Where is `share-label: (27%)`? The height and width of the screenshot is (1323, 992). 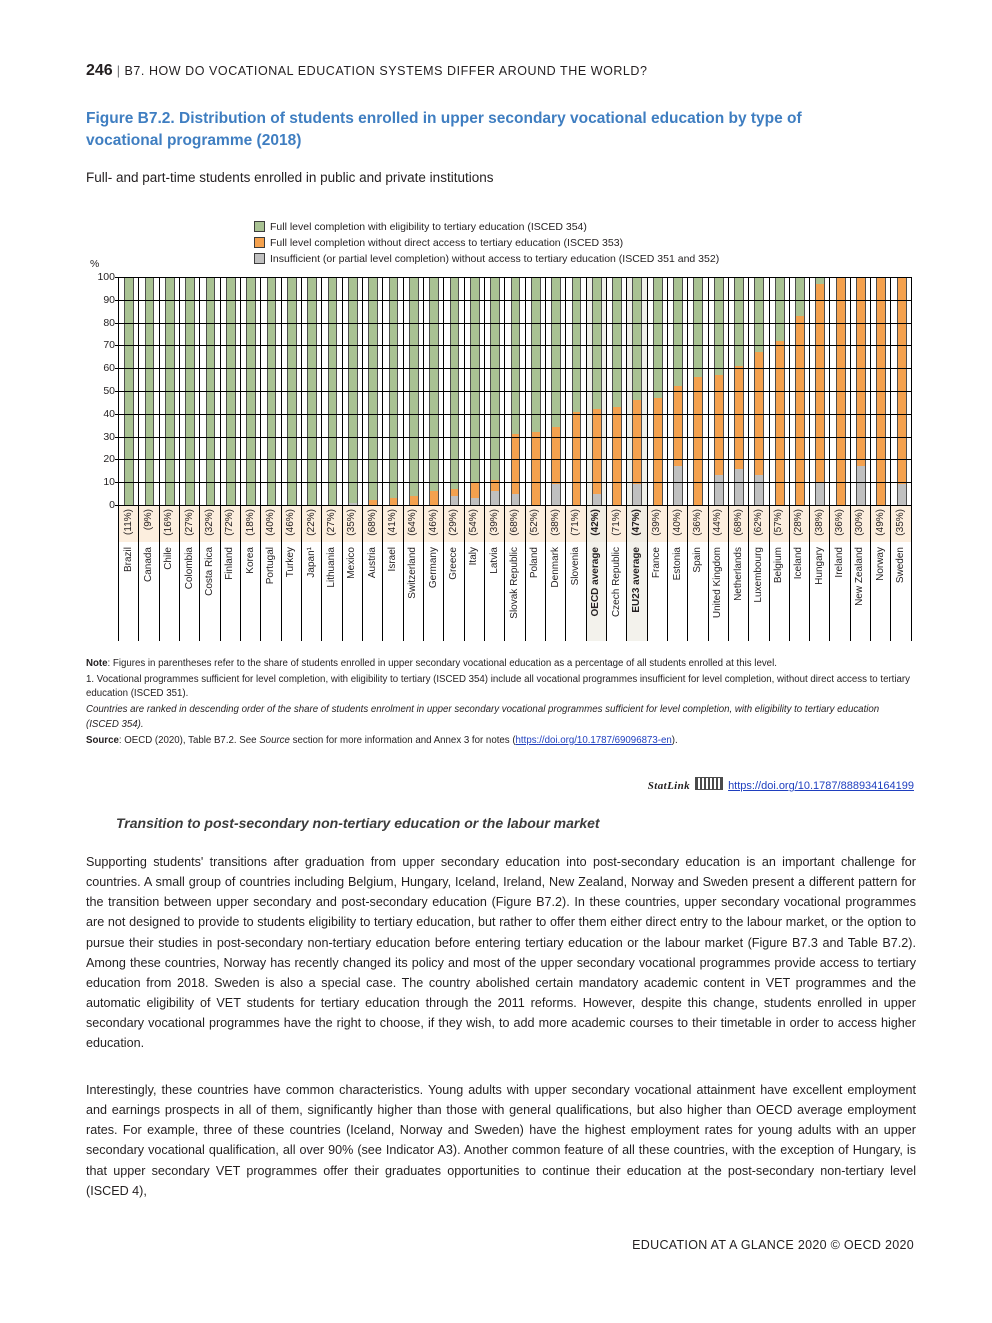
share-label: (27%) is located at coordinates (189, 522).